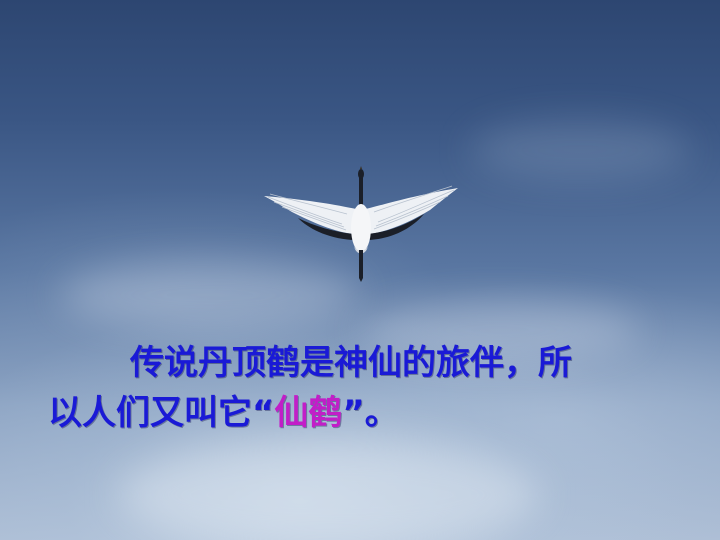  Describe the element at coordinates (161, 413) in the screenshot. I see `caption-line-2-prefix: 以人们又叫它“` at that location.